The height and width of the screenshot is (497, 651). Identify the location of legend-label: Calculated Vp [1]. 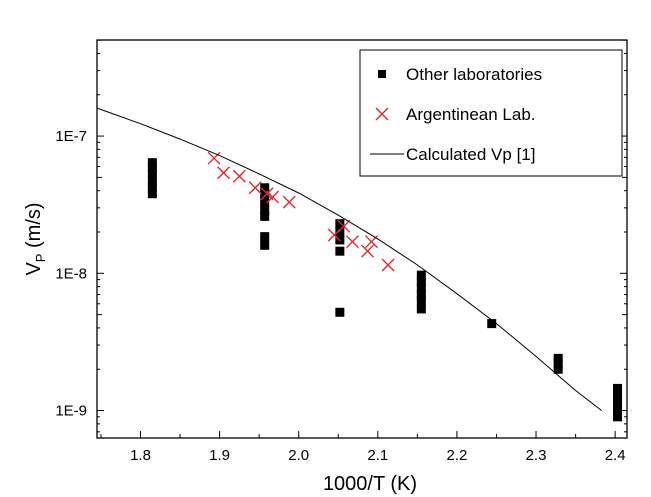
(470, 154).